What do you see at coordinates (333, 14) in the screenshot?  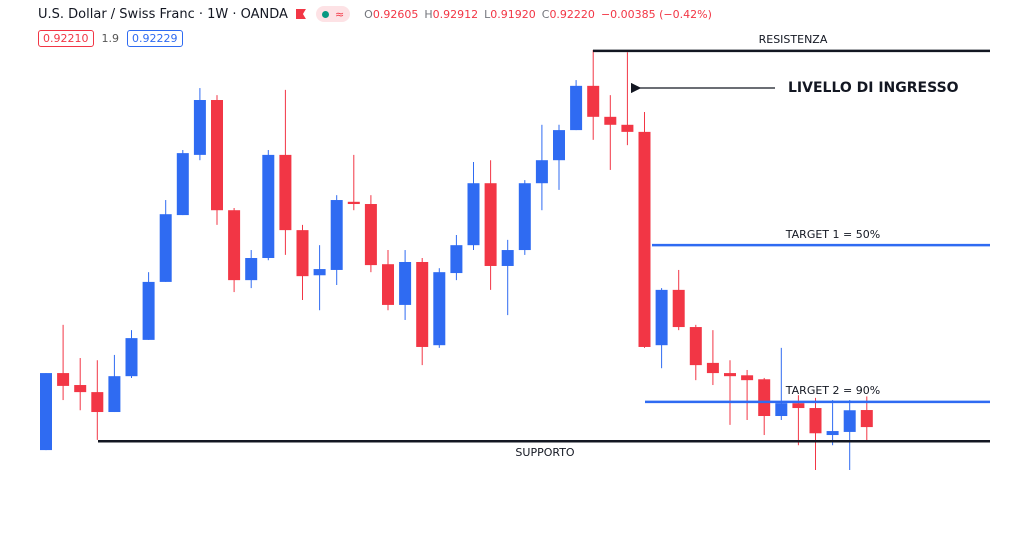 I see `status-pill: ≈` at bounding box center [333, 14].